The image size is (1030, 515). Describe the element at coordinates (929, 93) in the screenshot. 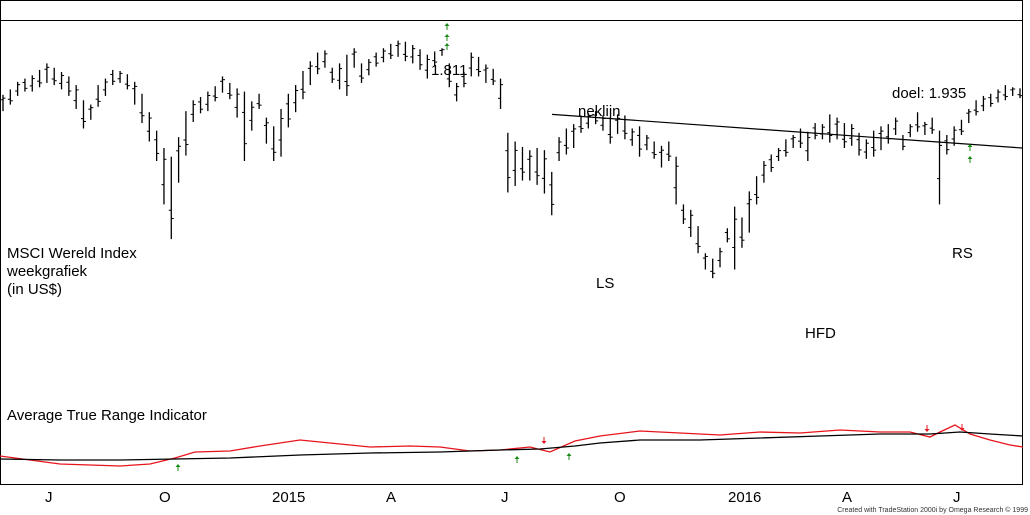

I see `target-label: doel: 1.935` at that location.